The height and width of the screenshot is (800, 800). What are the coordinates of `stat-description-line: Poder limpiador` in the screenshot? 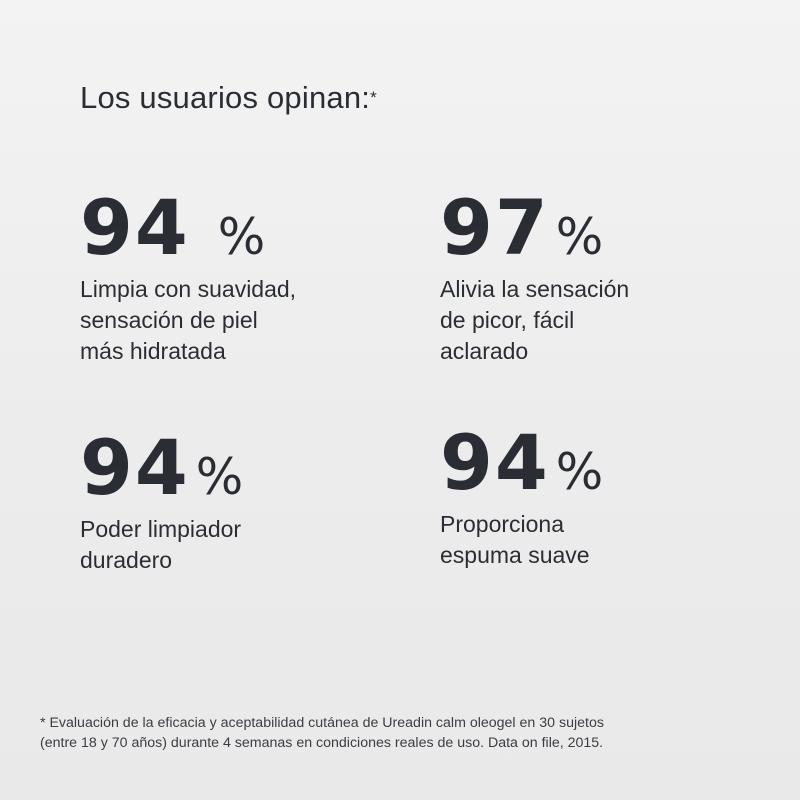 It's located at (161, 529).